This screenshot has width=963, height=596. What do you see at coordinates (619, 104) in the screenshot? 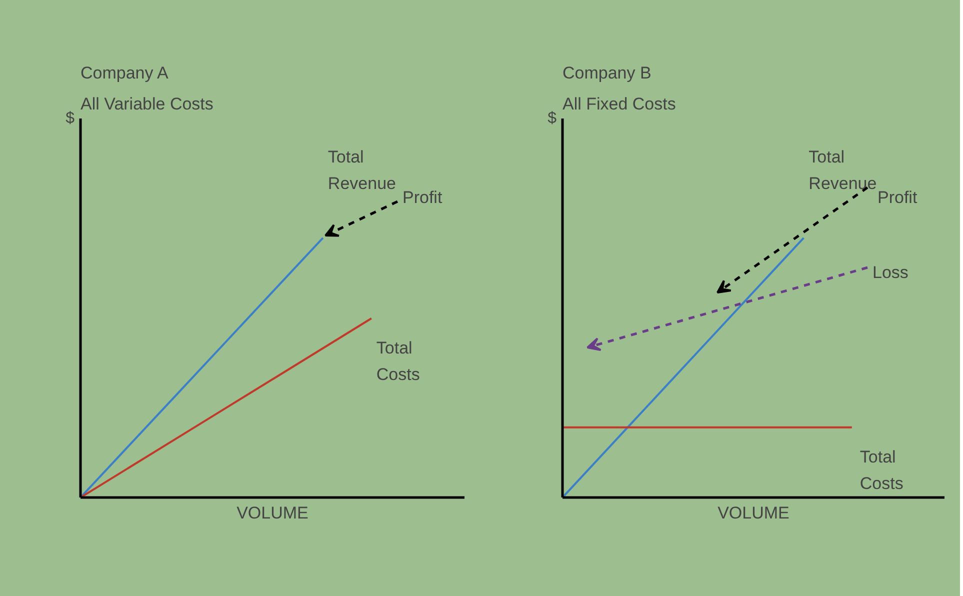
I see `chart-subtitle: All Fixed Costs` at bounding box center [619, 104].